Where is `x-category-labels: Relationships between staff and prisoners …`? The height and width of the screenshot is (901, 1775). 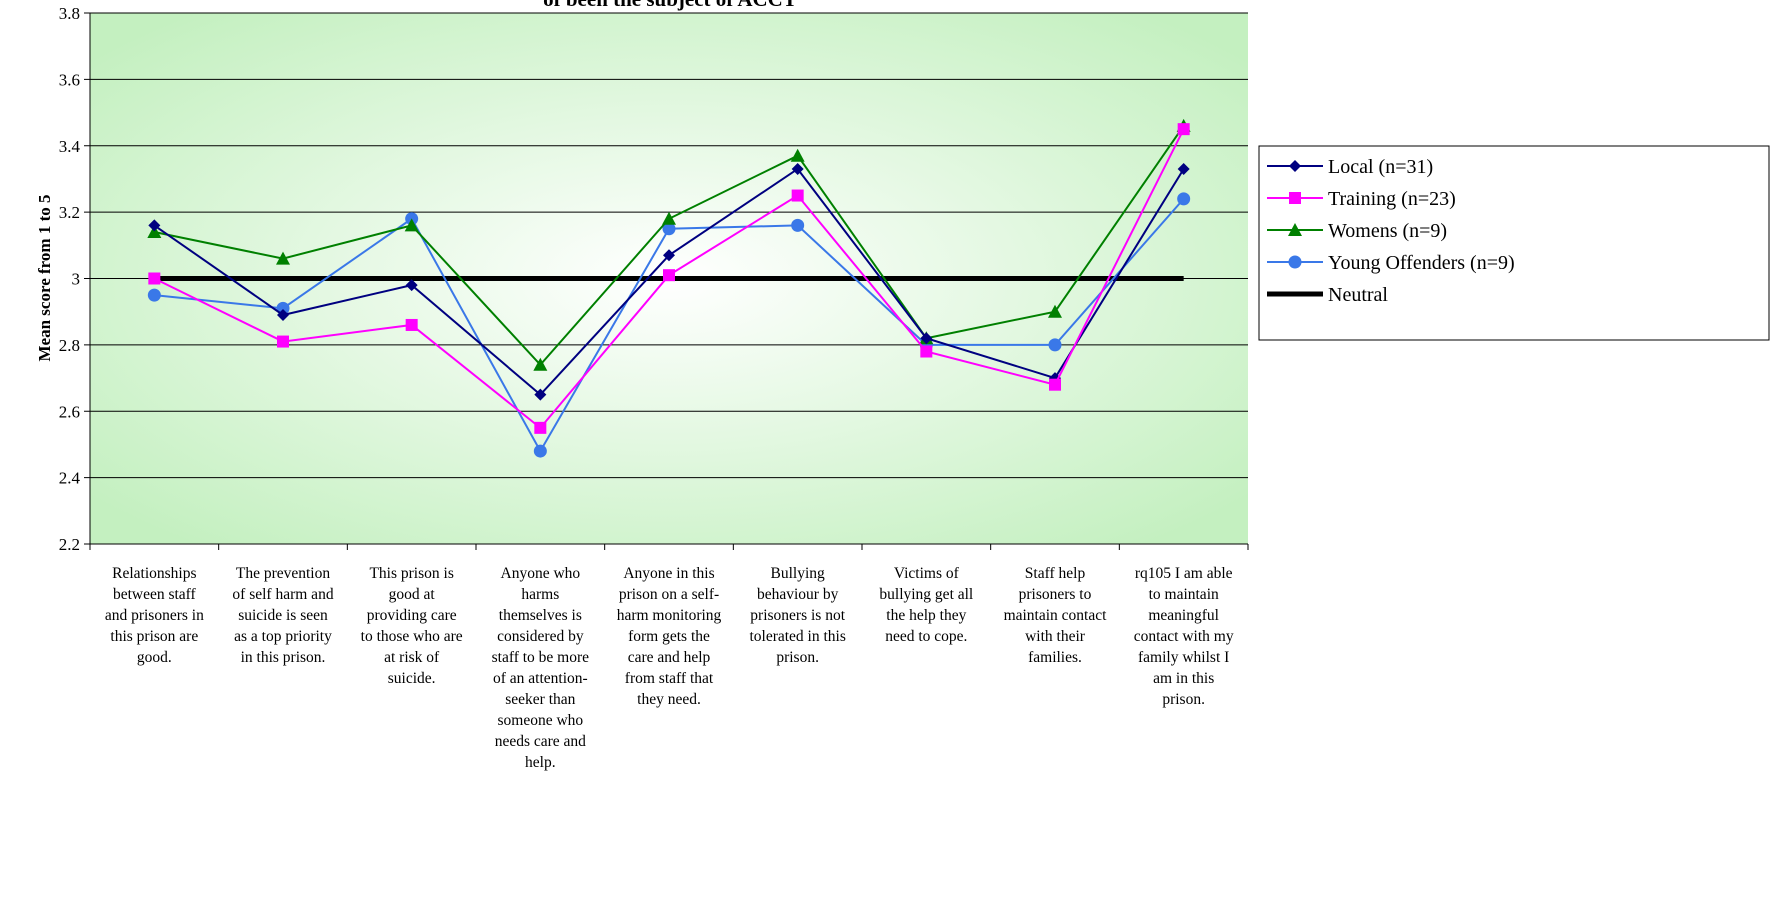 x-category-labels: Relationships between staff and prisoners … is located at coordinates (669, 668).